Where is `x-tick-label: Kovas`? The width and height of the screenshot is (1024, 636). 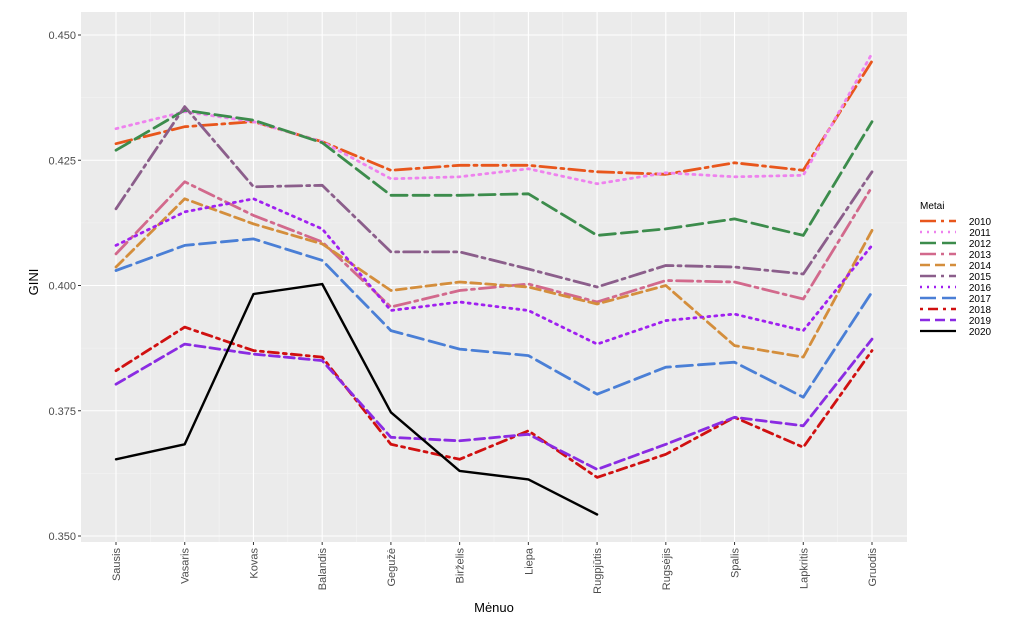 x-tick-label: Kovas is located at coordinates (254, 563).